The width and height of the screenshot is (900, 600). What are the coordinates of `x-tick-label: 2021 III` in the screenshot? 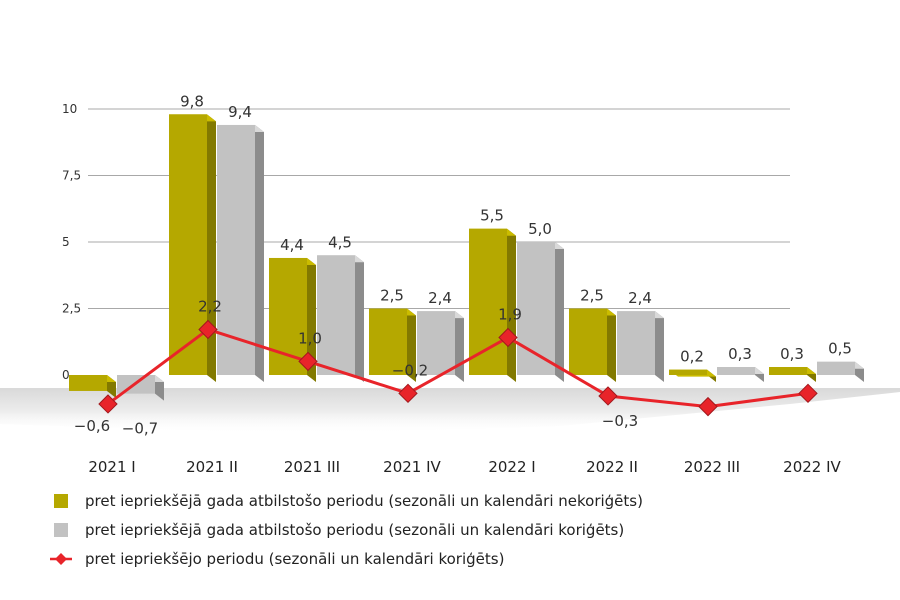 It's located at (312, 467).